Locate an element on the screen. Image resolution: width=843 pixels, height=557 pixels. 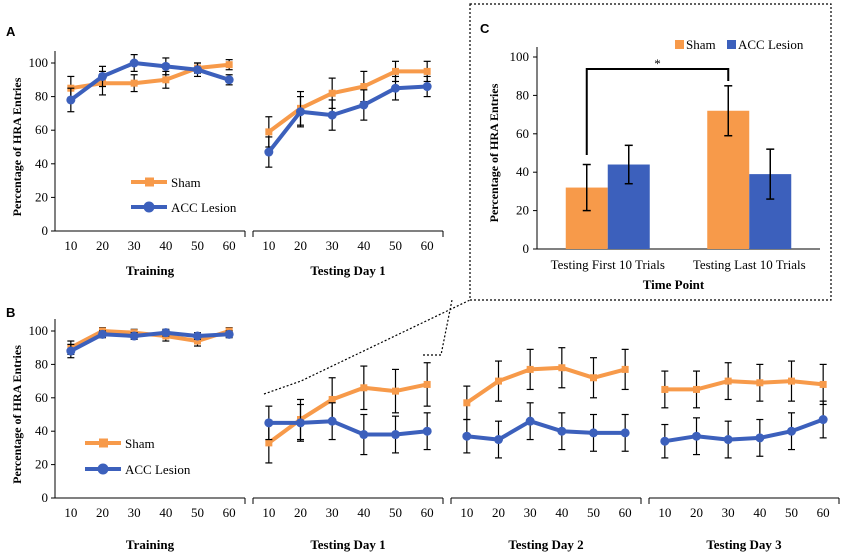
group-label: Testing Day 2 is located at coordinates (545, 544).